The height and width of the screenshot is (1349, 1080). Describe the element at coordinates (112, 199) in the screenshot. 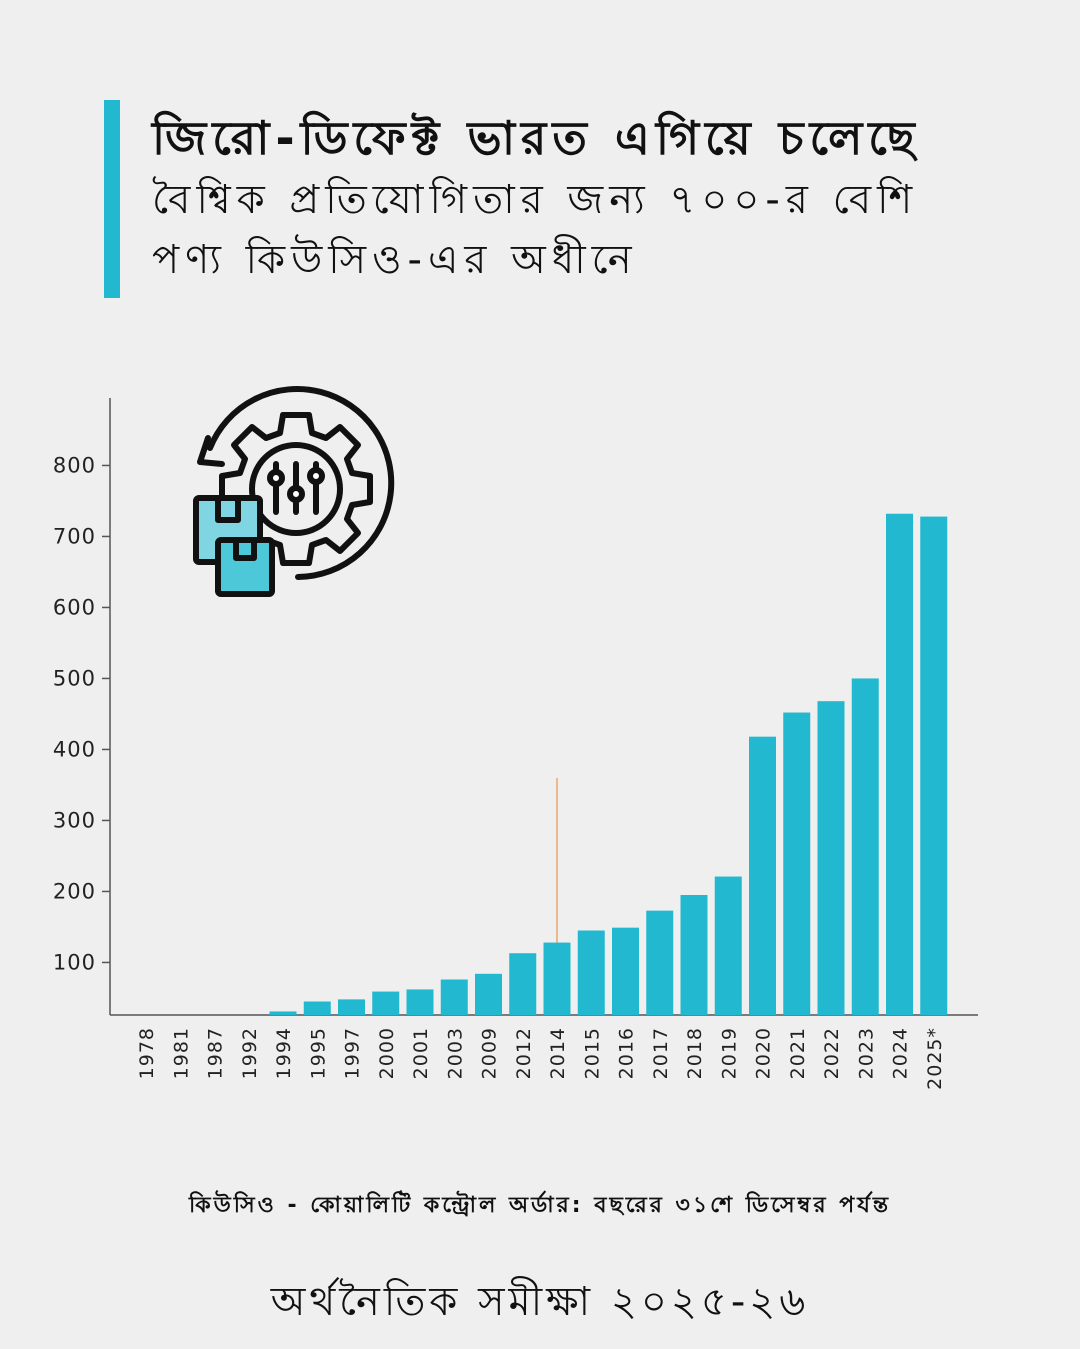

I see `accent-bar` at that location.